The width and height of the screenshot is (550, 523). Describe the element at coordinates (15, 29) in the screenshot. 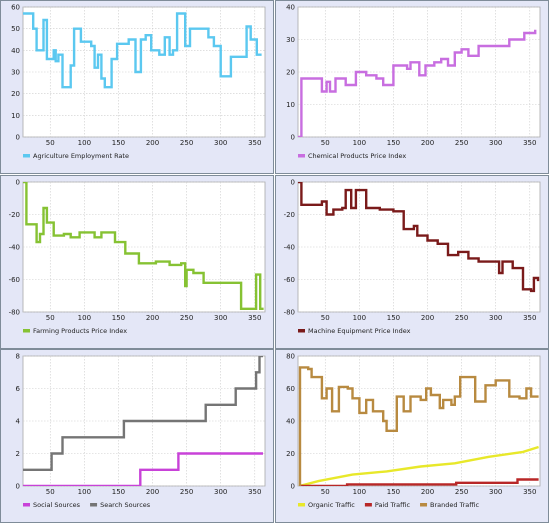

I see `y-tick-label: 50` at that location.